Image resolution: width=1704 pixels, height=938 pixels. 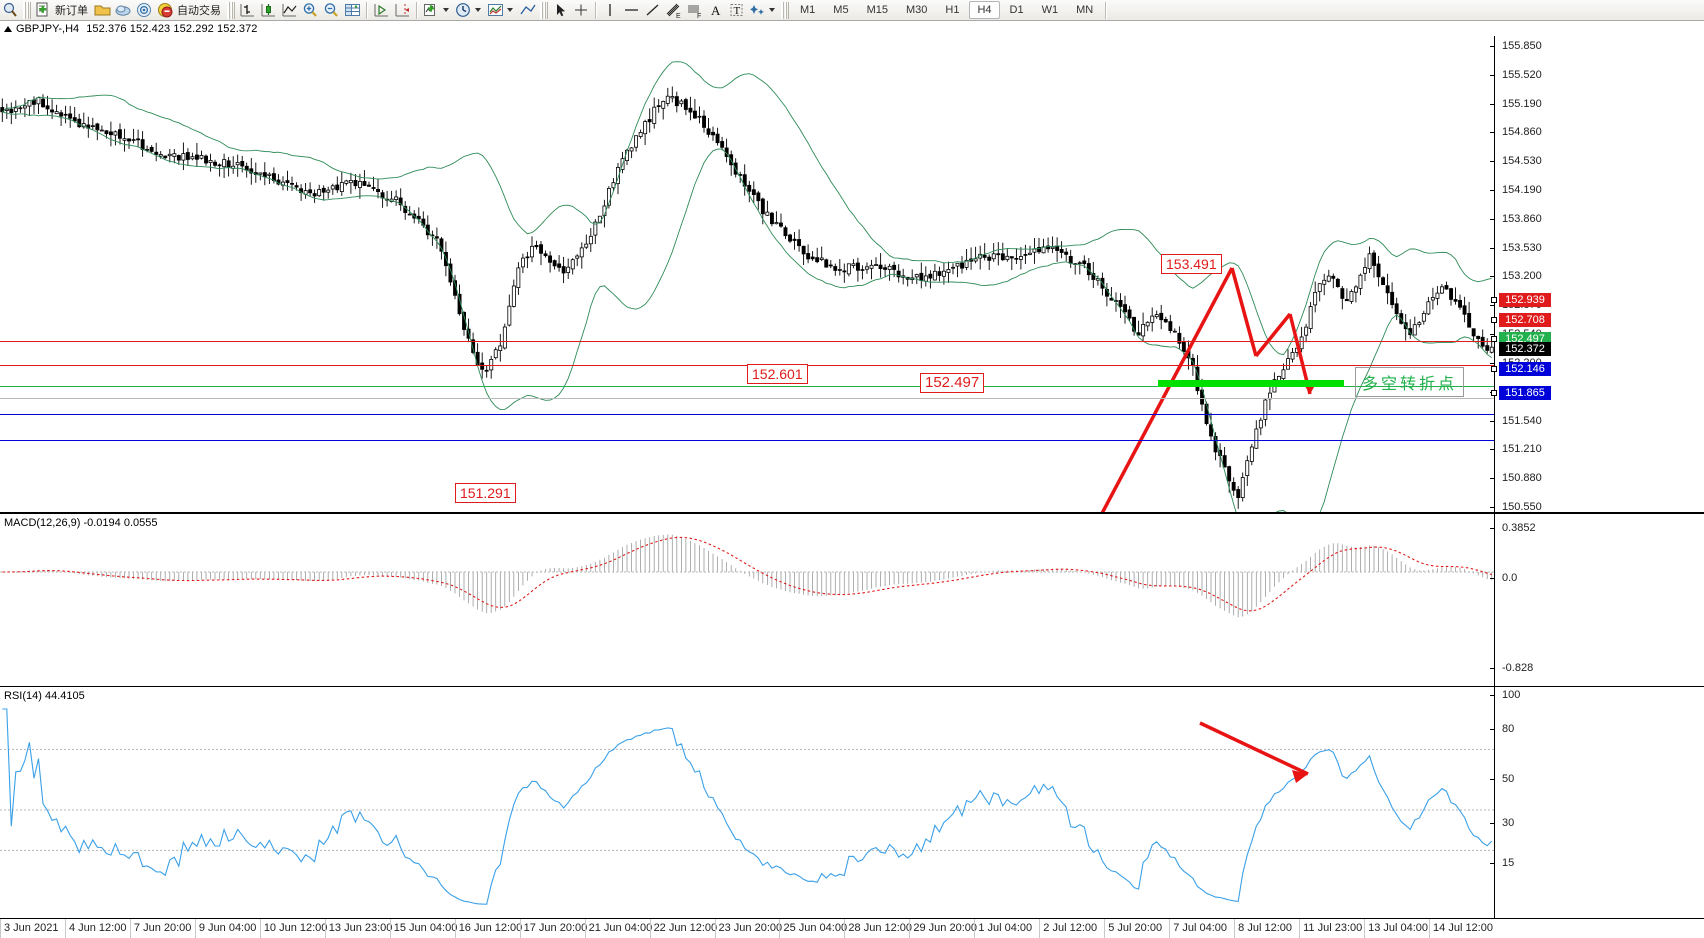 I want to click on price-tick: 150.880, so click(x=1516, y=478).